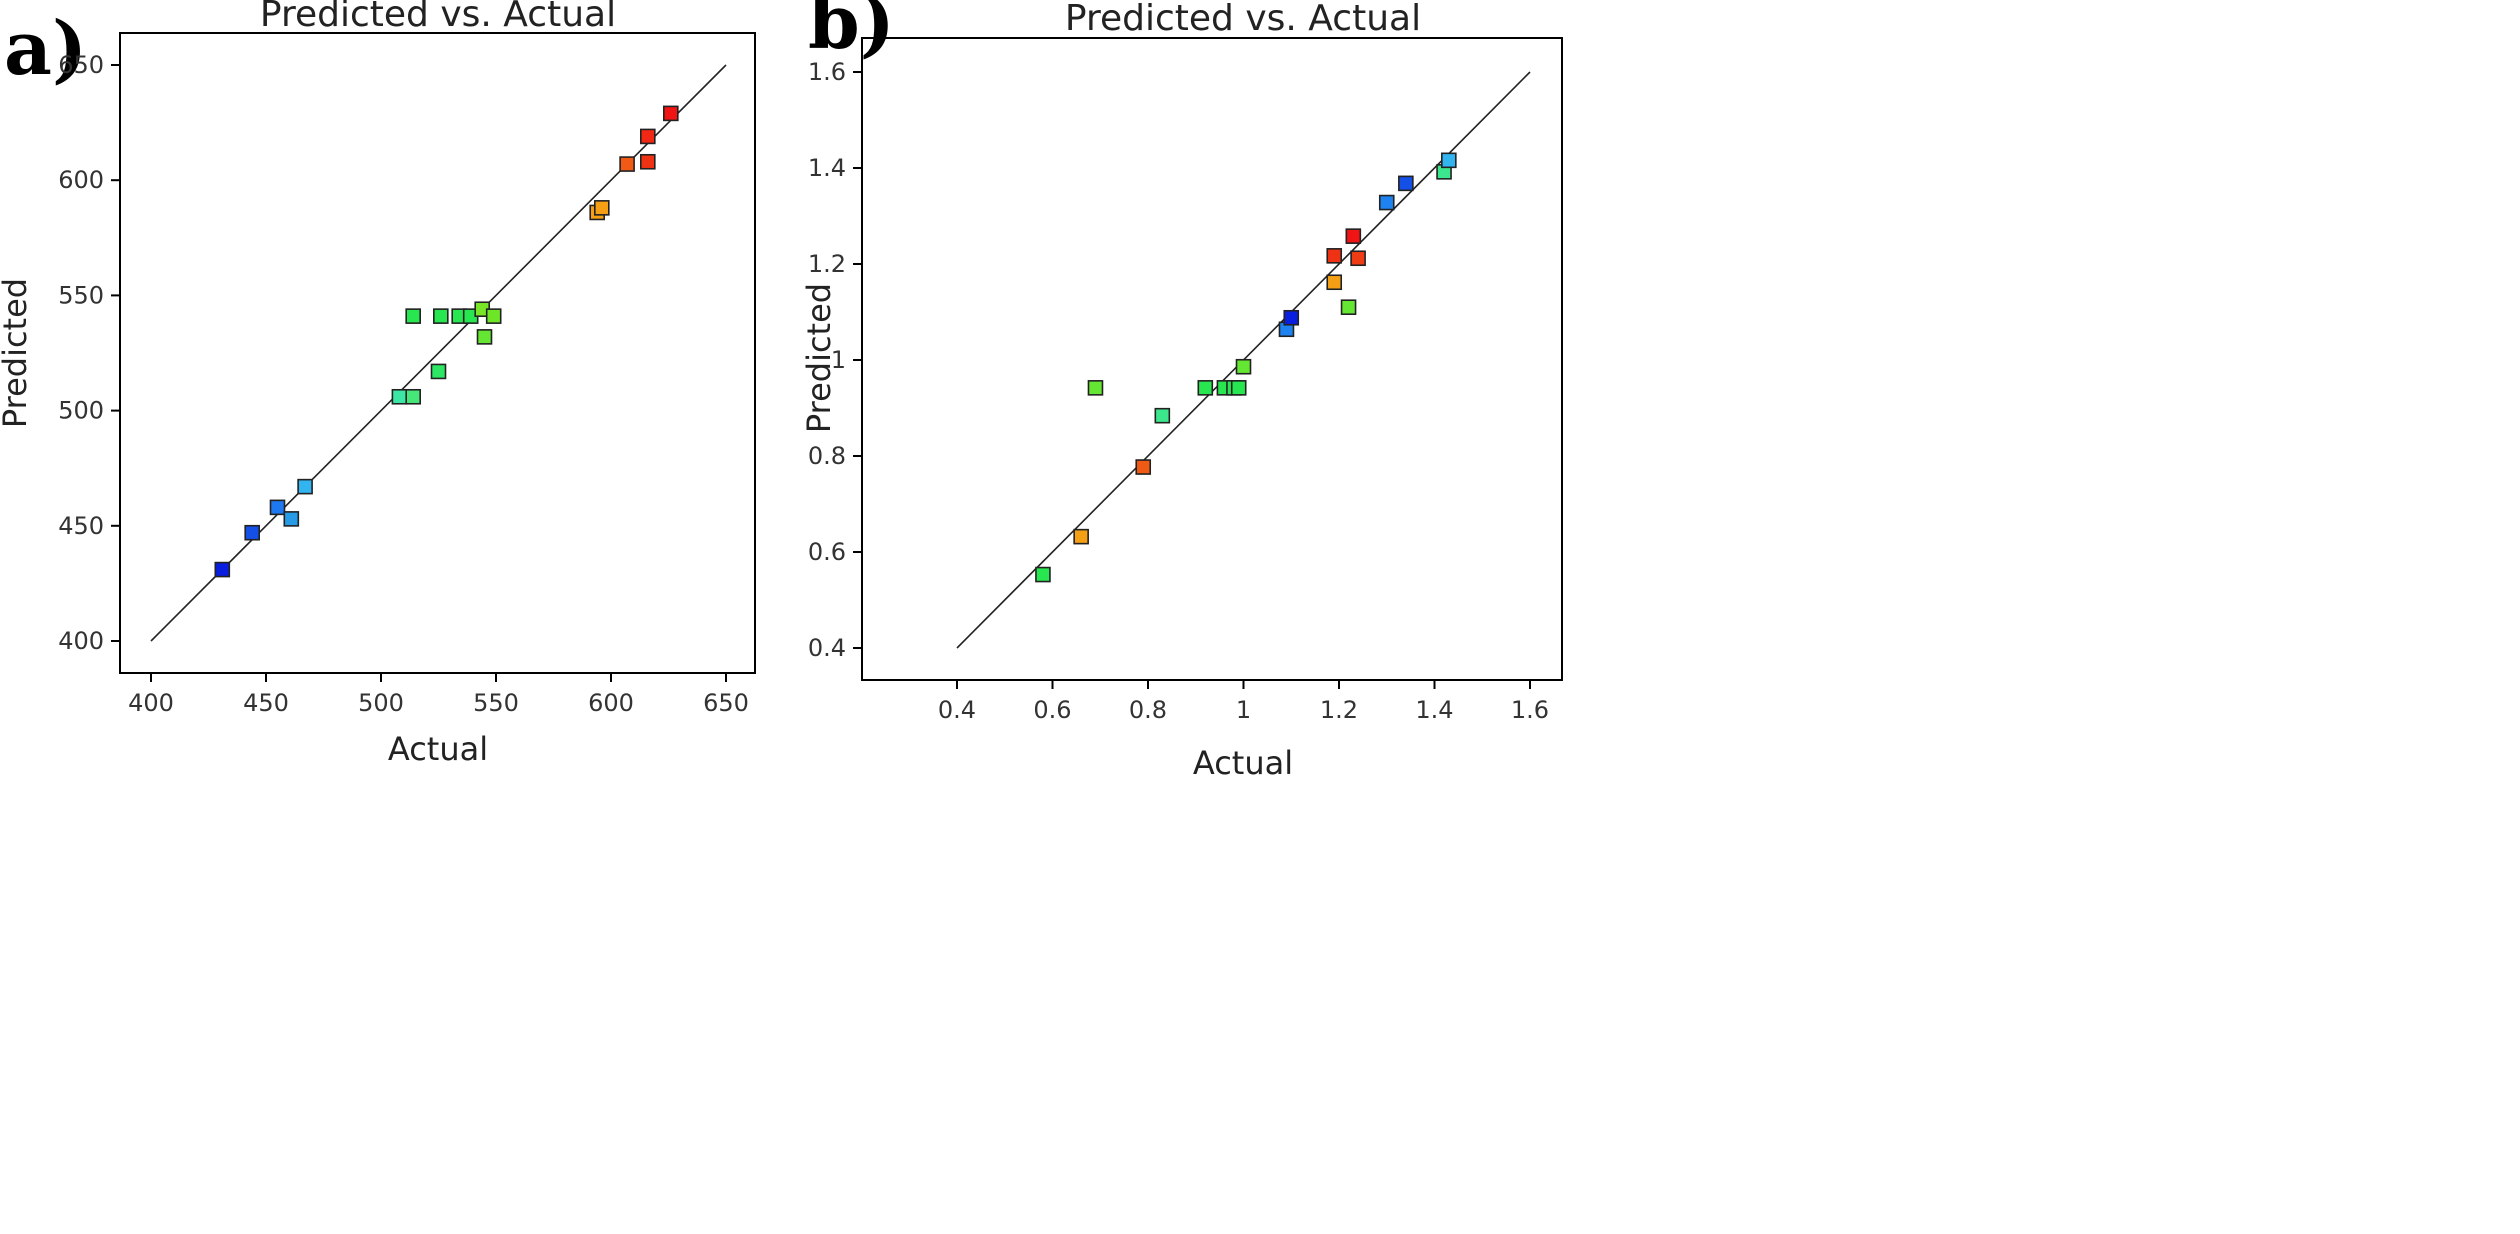 This screenshot has width=2520, height=1234. What do you see at coordinates (827, 552) in the screenshot?
I see `panel-b-y-tick-label: 0.6` at bounding box center [827, 552].